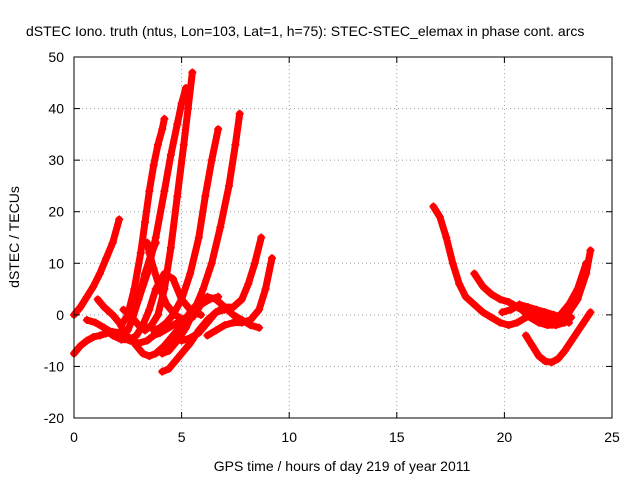 The height and width of the screenshot is (480, 640). What do you see at coordinates (56, 160) in the screenshot?
I see `y-tick-label: 30` at bounding box center [56, 160].